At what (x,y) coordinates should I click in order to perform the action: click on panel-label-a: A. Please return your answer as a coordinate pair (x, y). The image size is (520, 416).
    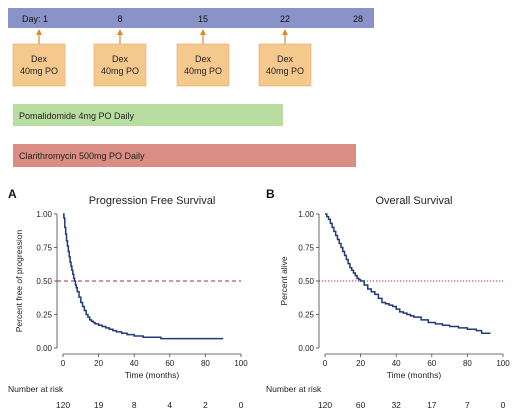
    Looking at the image, I should click on (12, 194).